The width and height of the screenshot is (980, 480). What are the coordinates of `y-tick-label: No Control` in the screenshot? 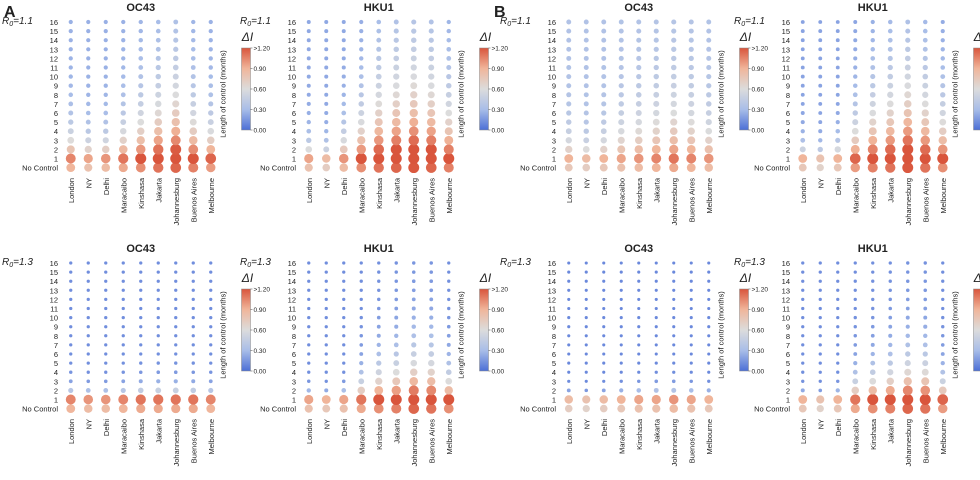 It's located at (40, 168).